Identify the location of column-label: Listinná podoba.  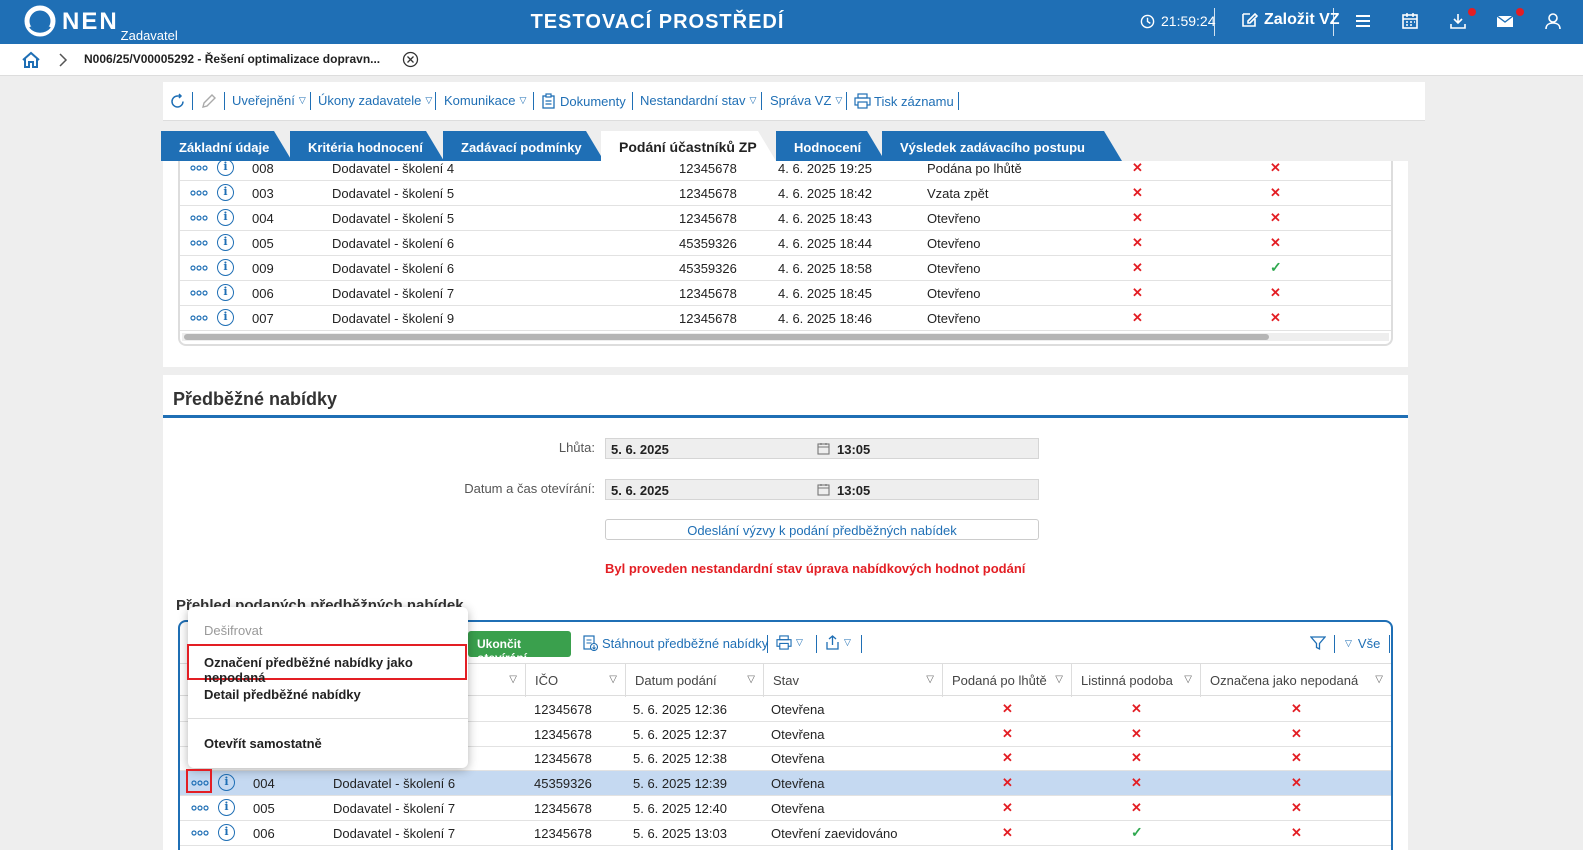
(1127, 680).